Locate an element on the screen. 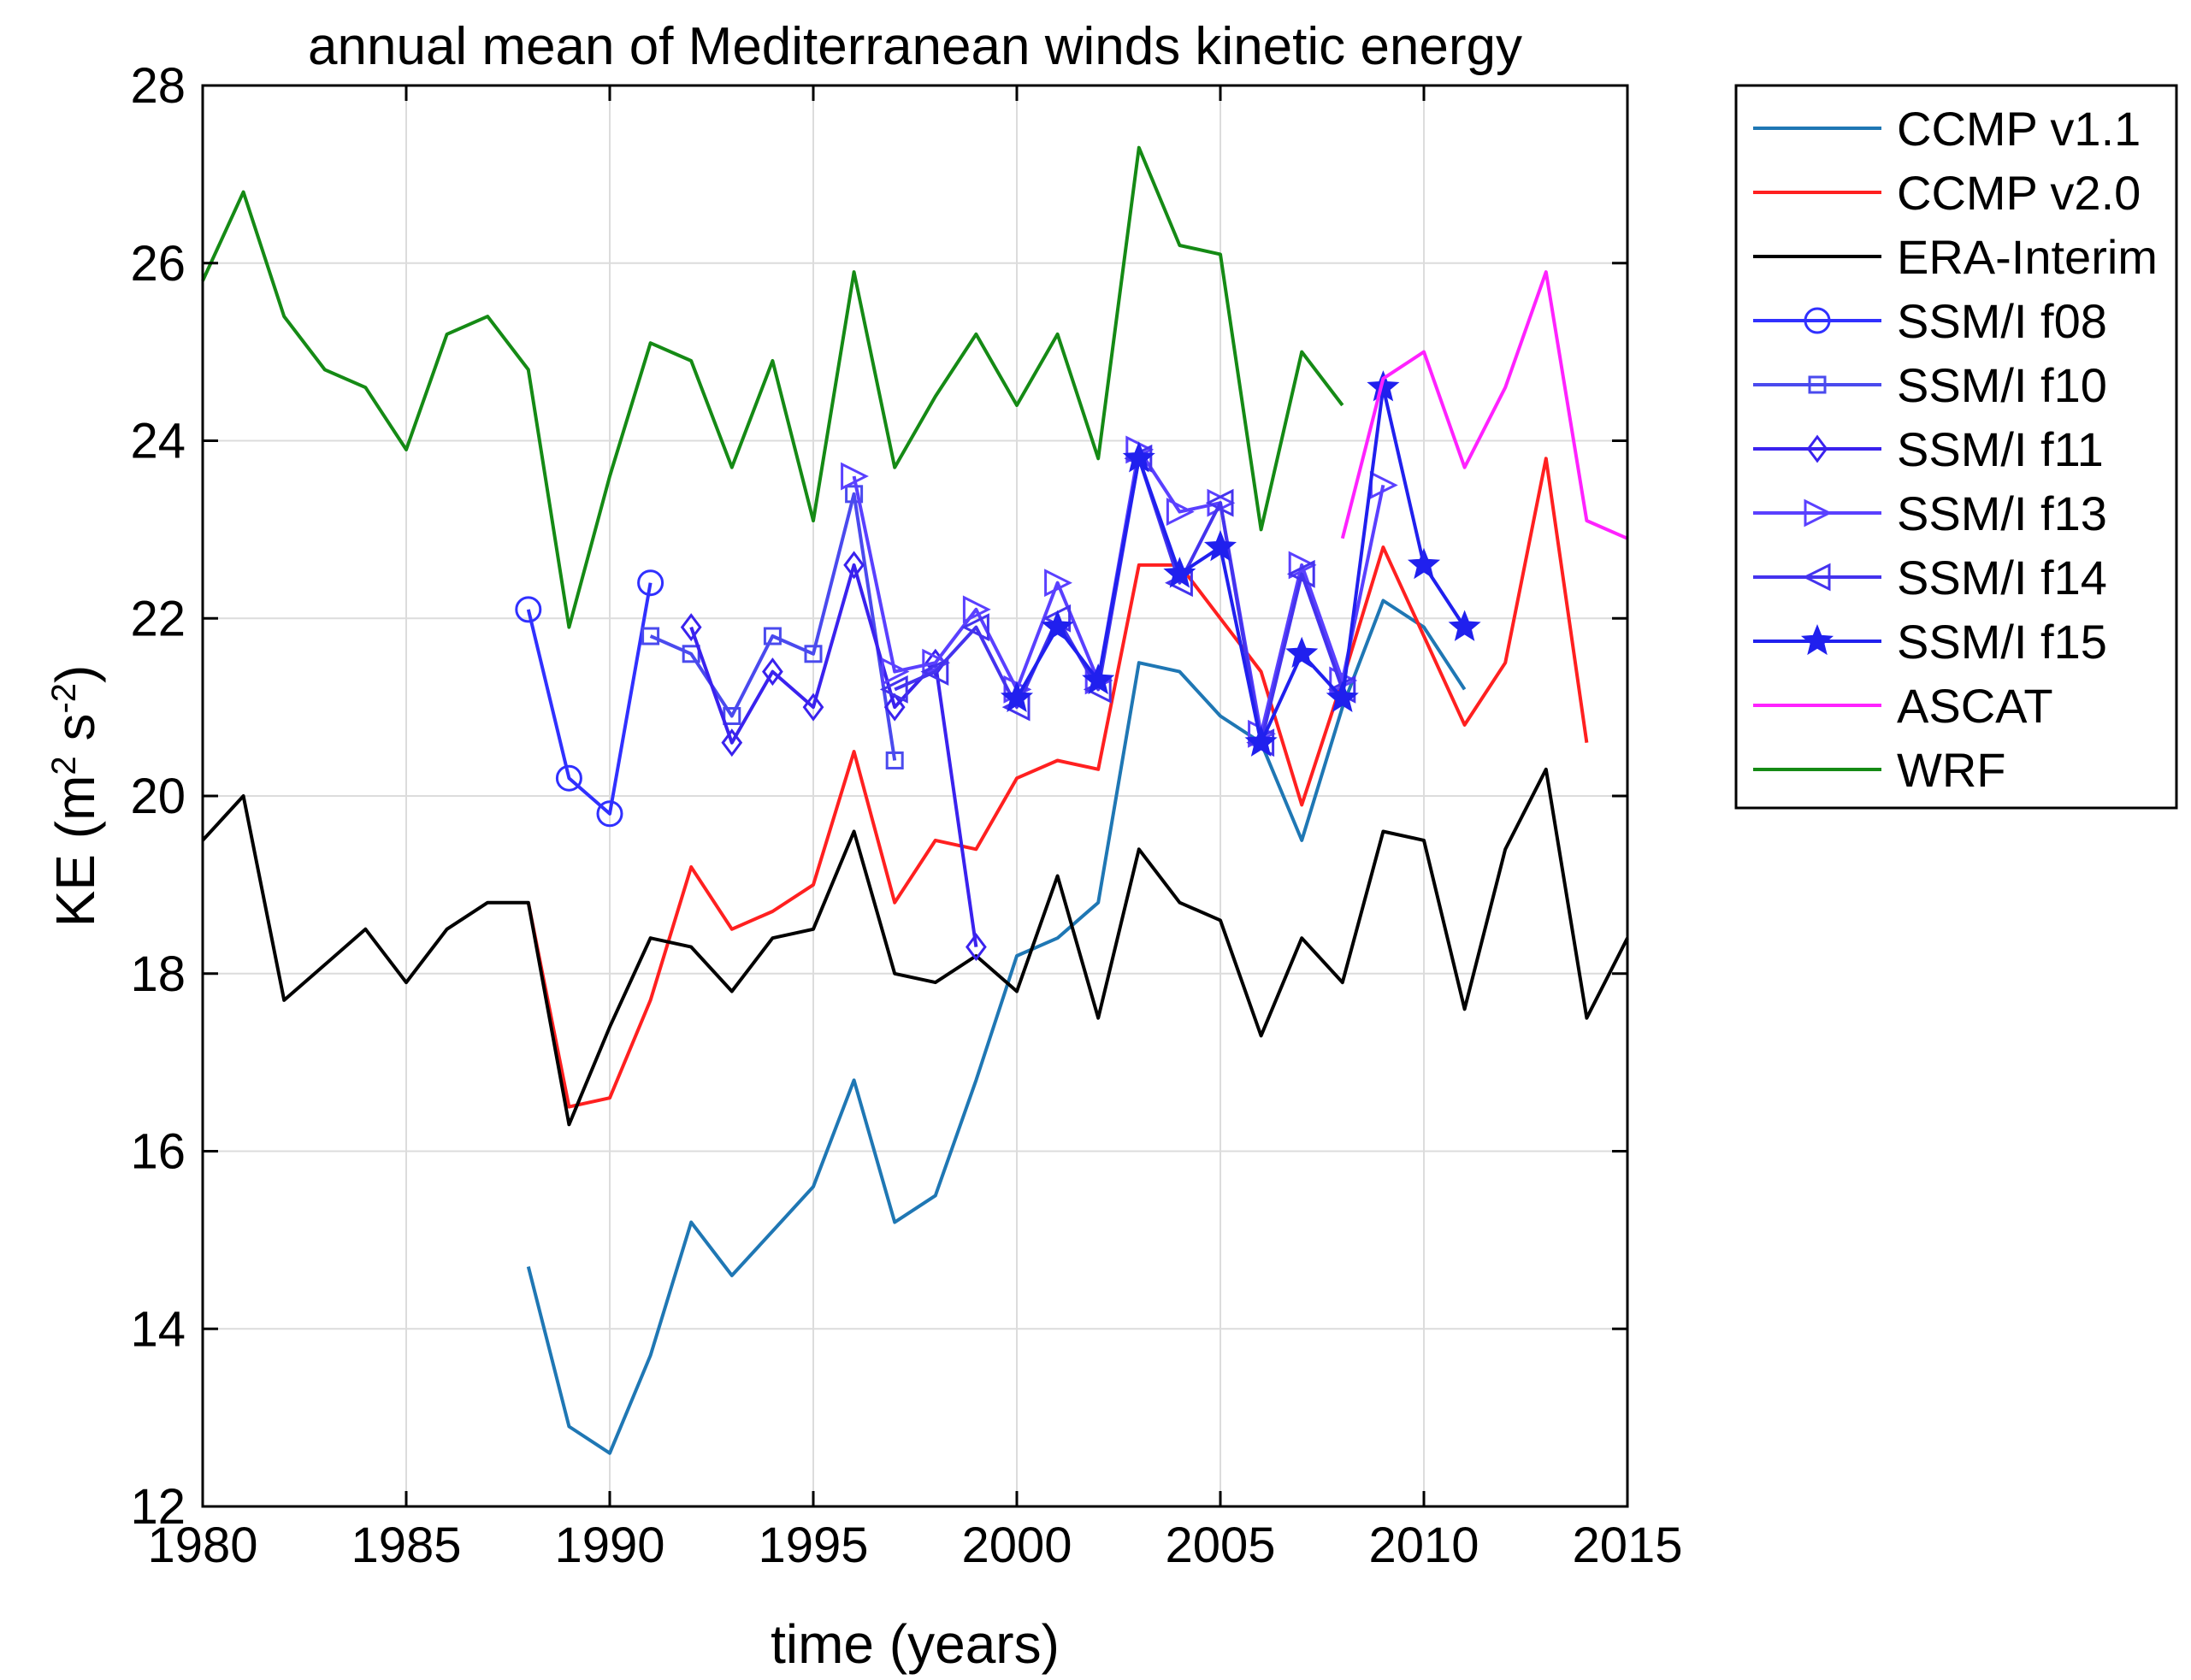 The height and width of the screenshot is (1680, 2191). series-ssm-i-f14 is located at coordinates (1117, 600).